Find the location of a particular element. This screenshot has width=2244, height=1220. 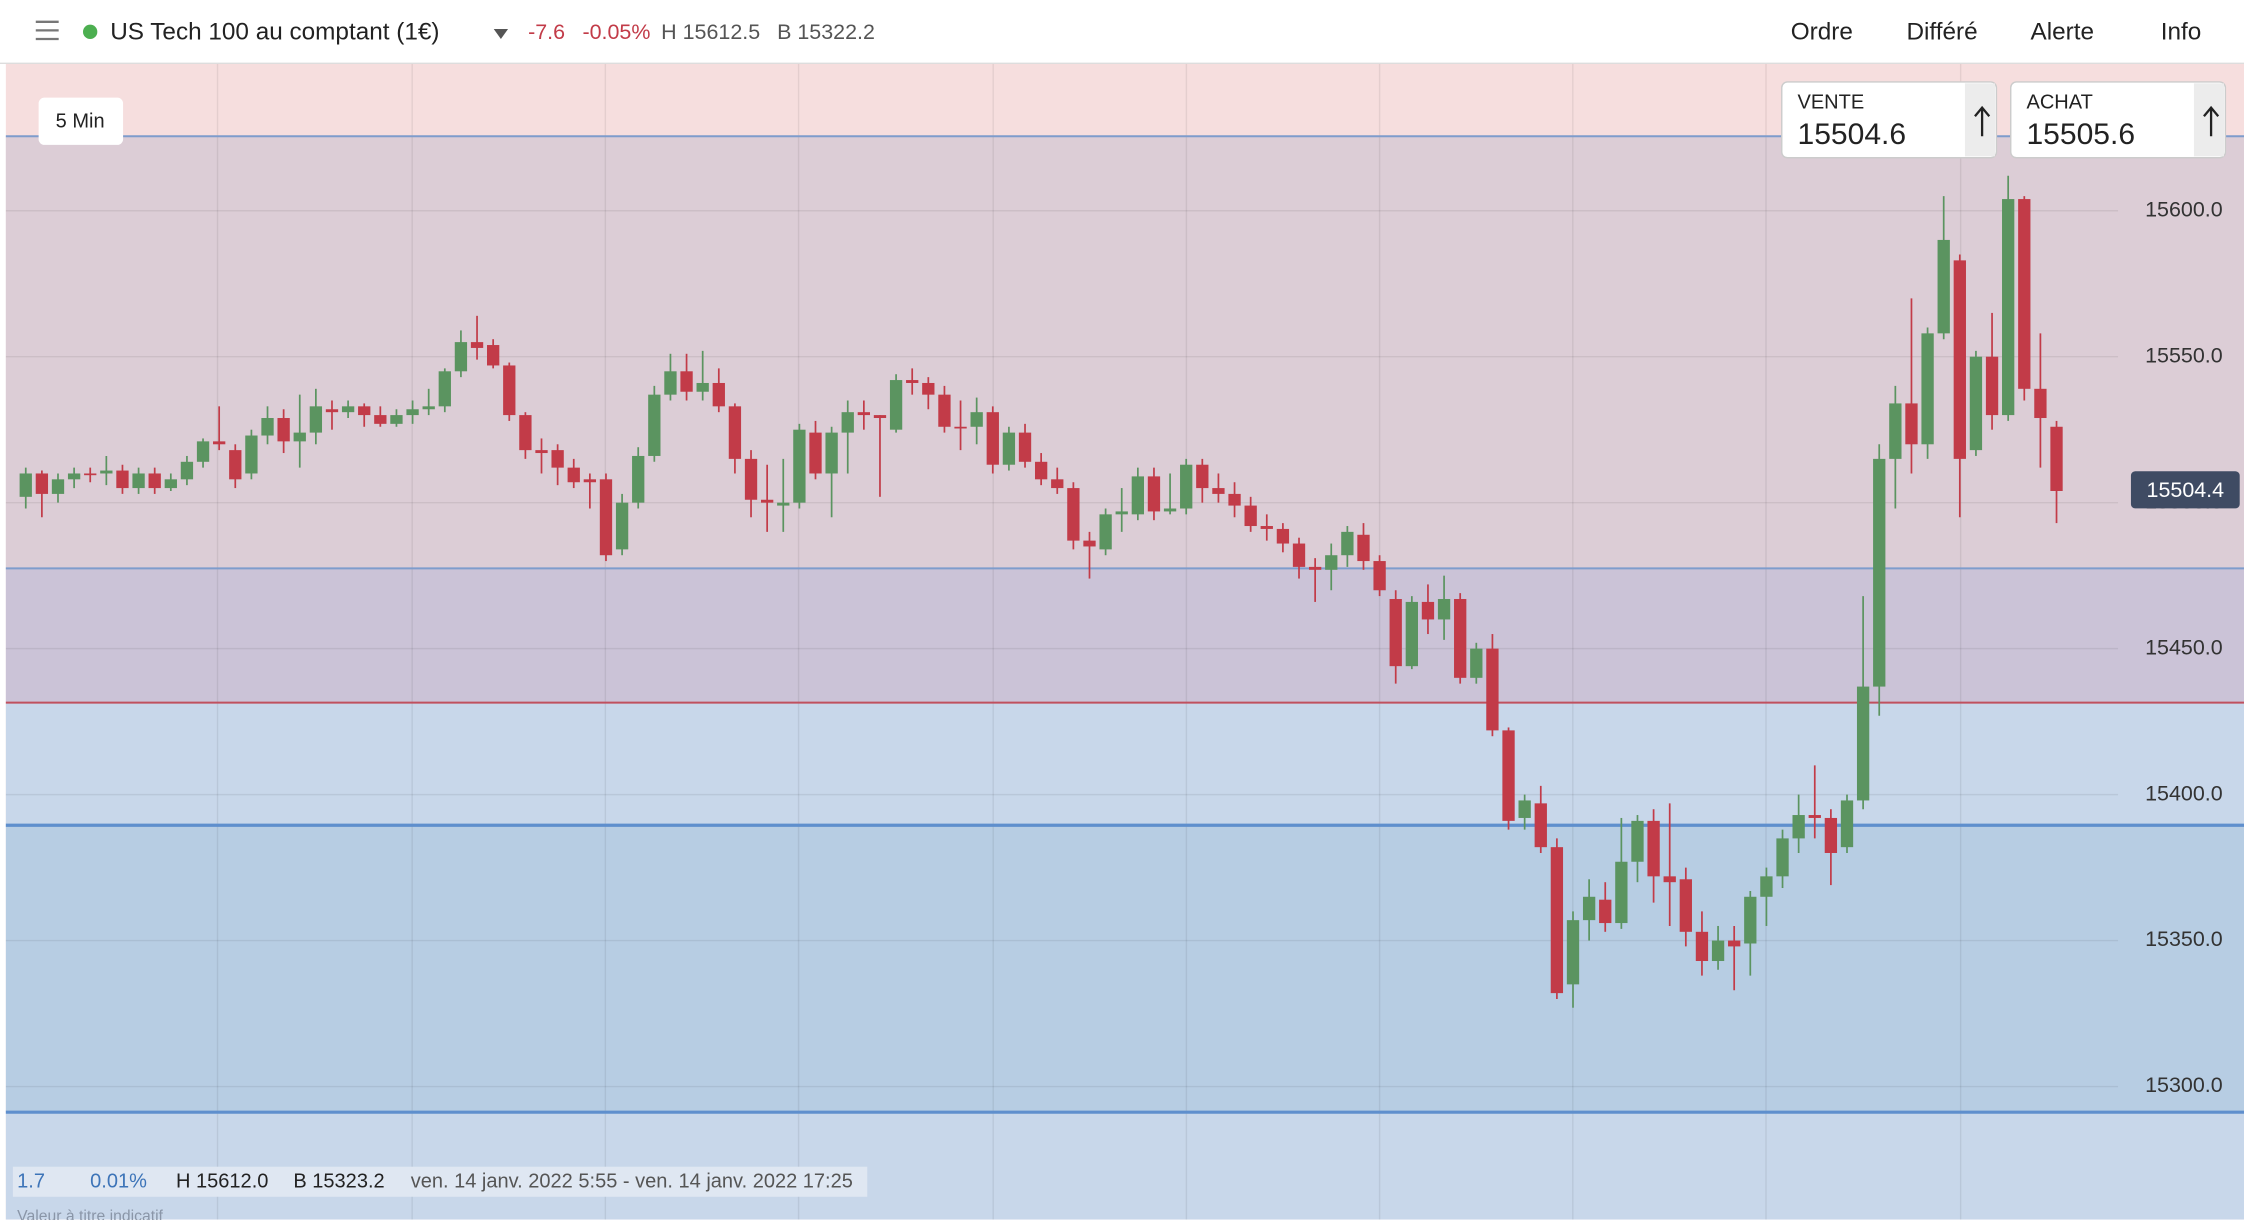

ticket-label: ACHAT is located at coordinates (2059, 103).